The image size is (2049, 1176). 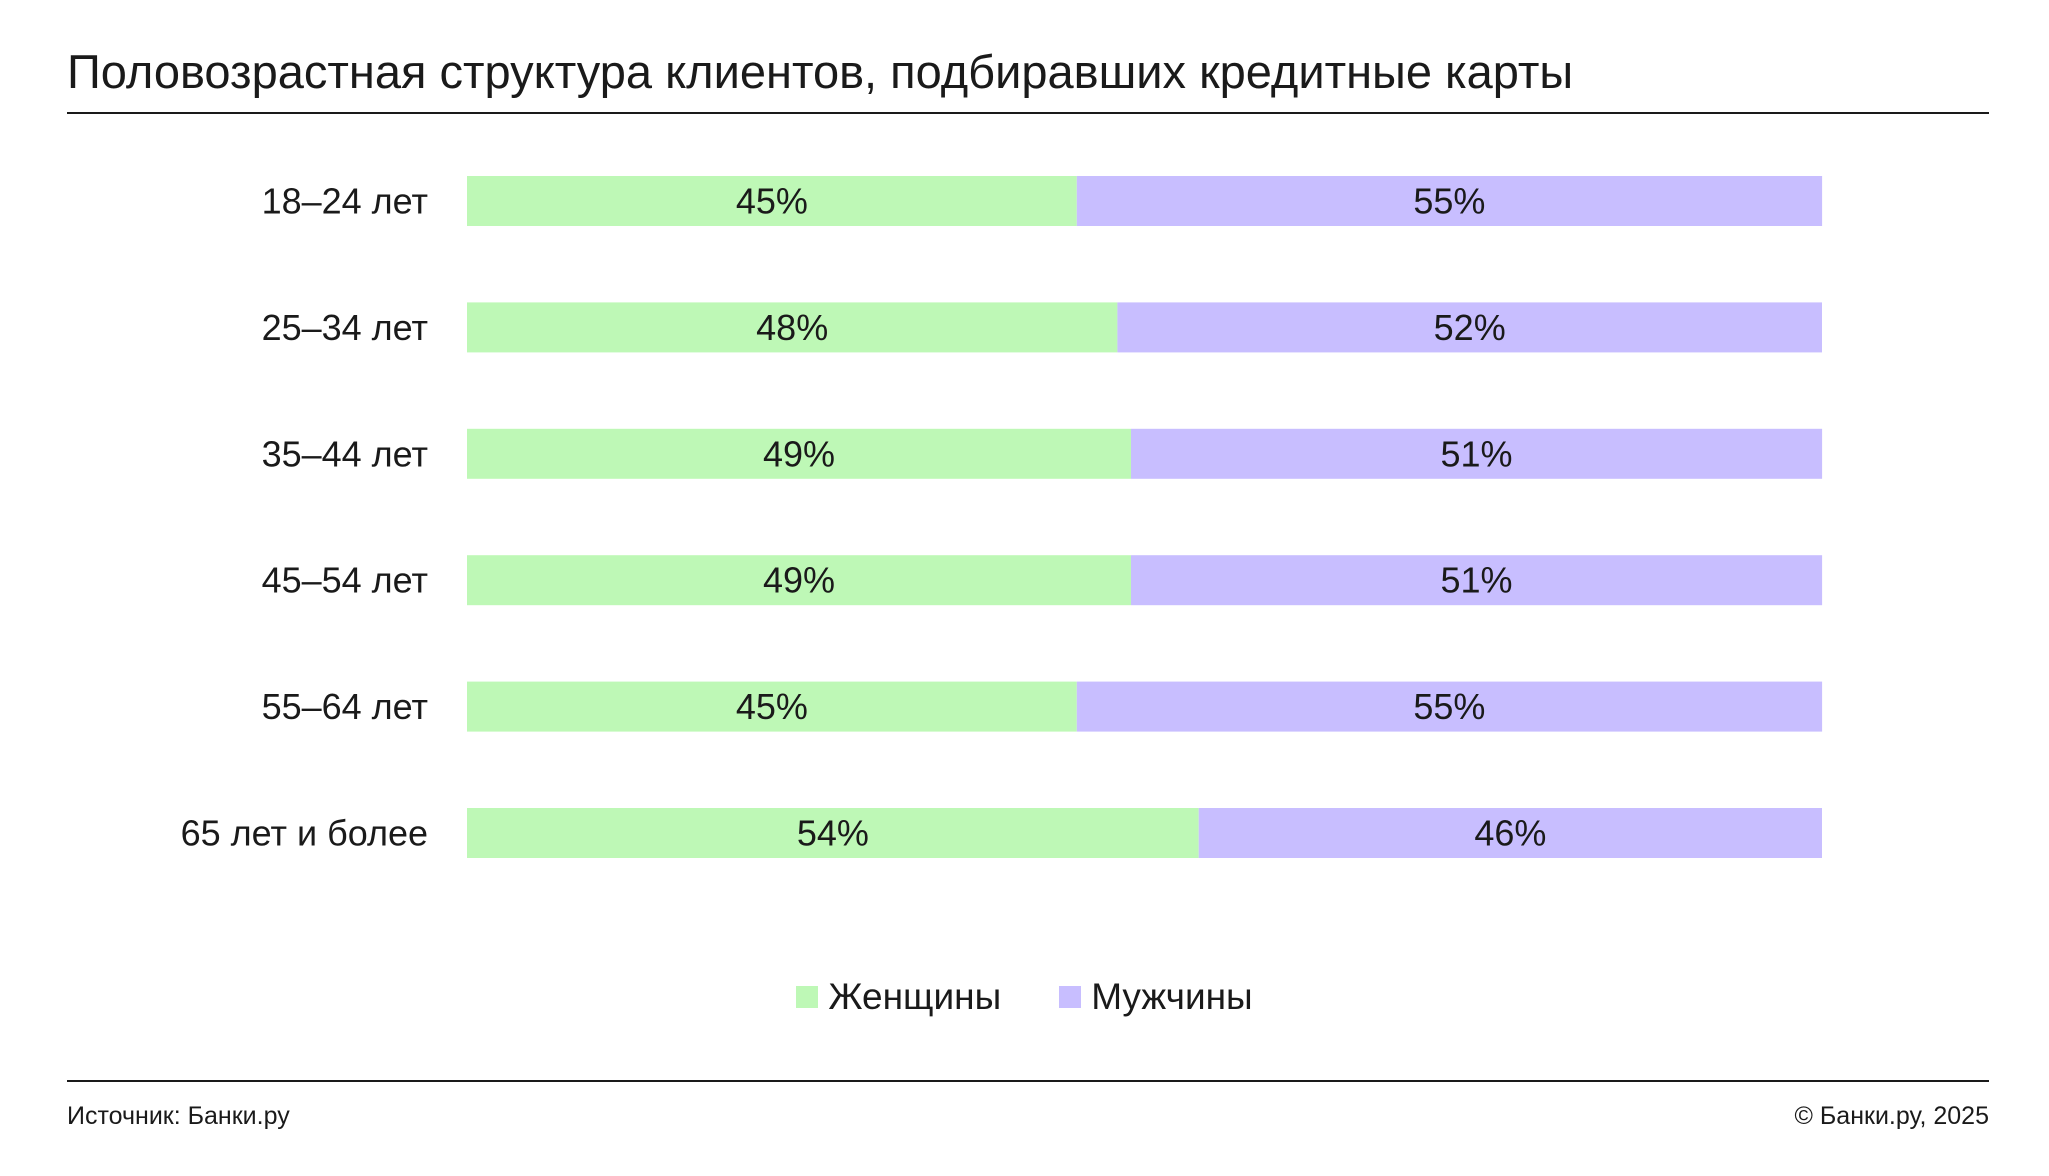 I want to click on data-label-men-5: 55%, so click(x=1449, y=706).